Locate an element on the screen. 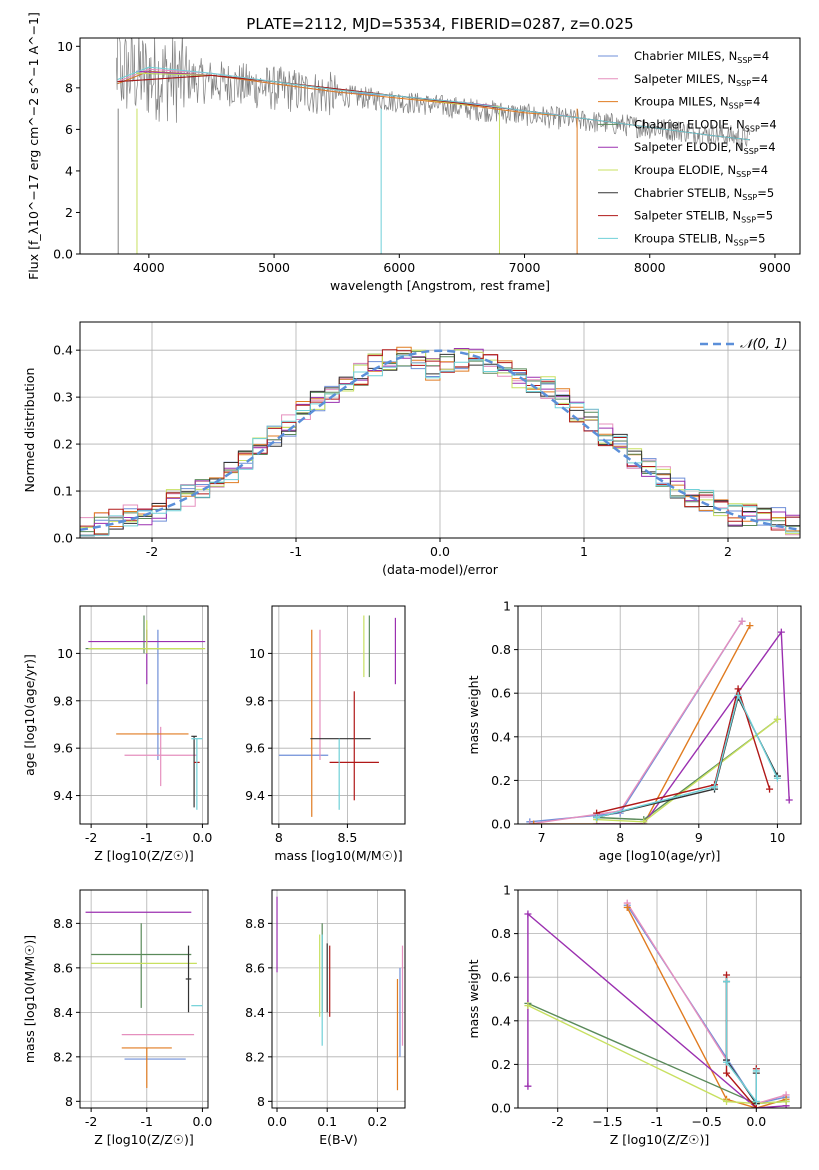 This screenshot has width=819, height=1170. y-tick-label: 4 is located at coordinates (69, 170).